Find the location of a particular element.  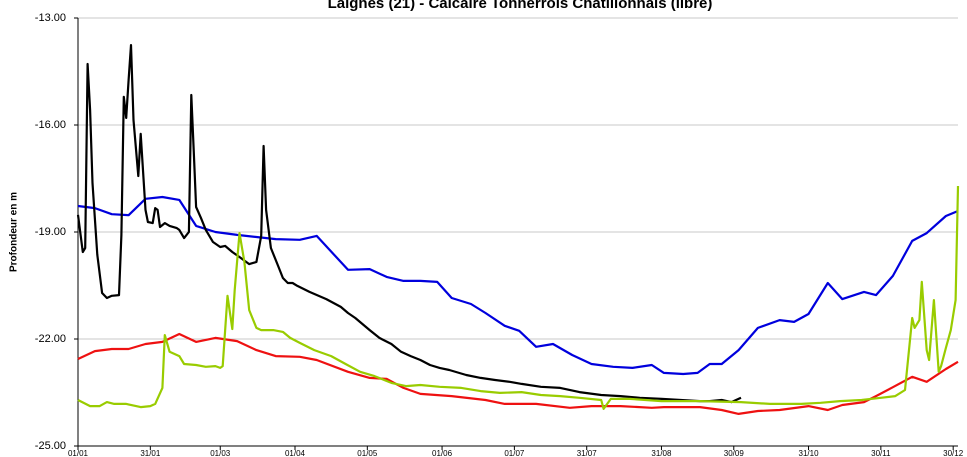

x-tick-label: 01/06 is located at coordinates (442, 453).